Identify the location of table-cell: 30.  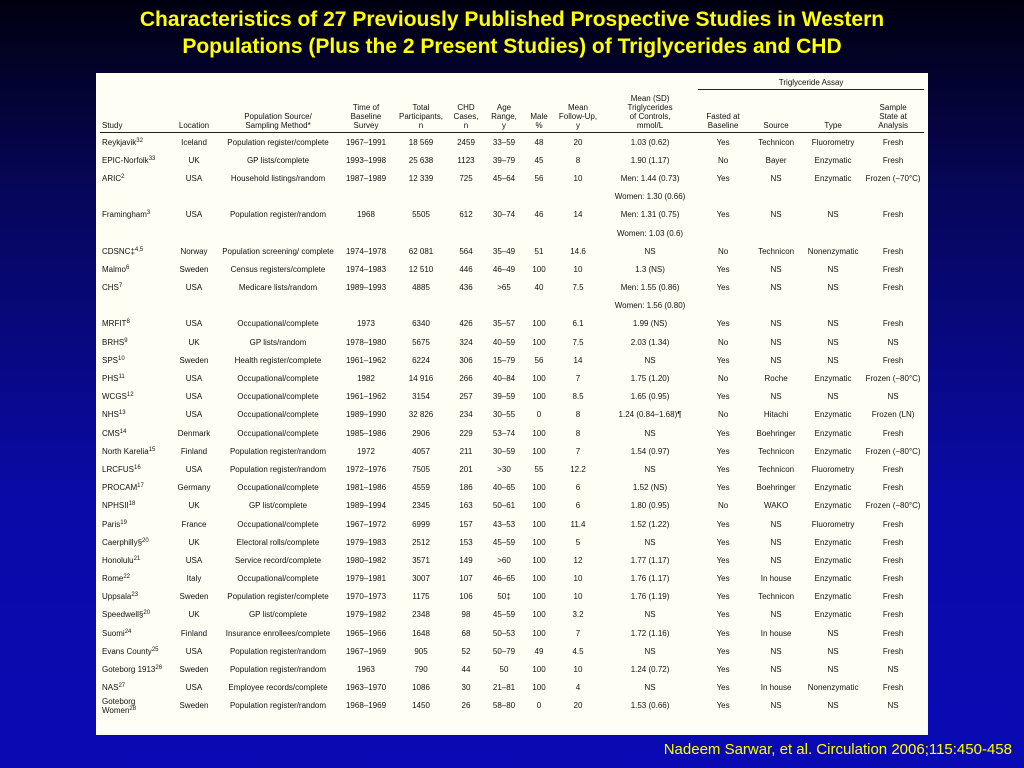
(466, 688).